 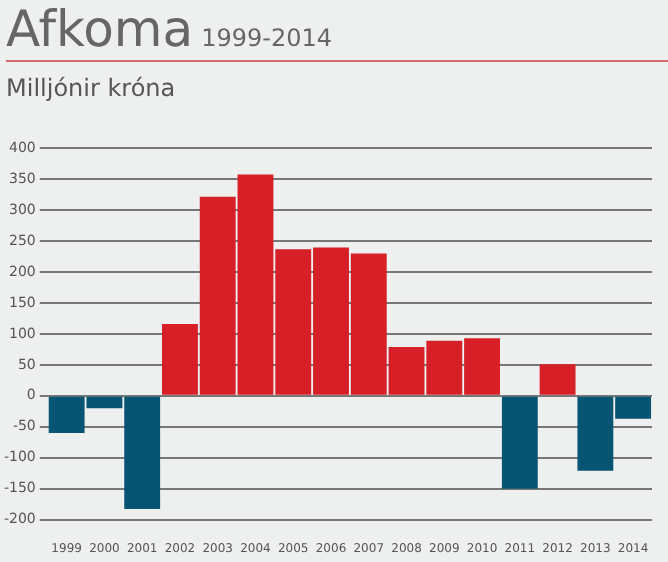 I want to click on y-axis-title: Milljónir króna, so click(x=91, y=88).